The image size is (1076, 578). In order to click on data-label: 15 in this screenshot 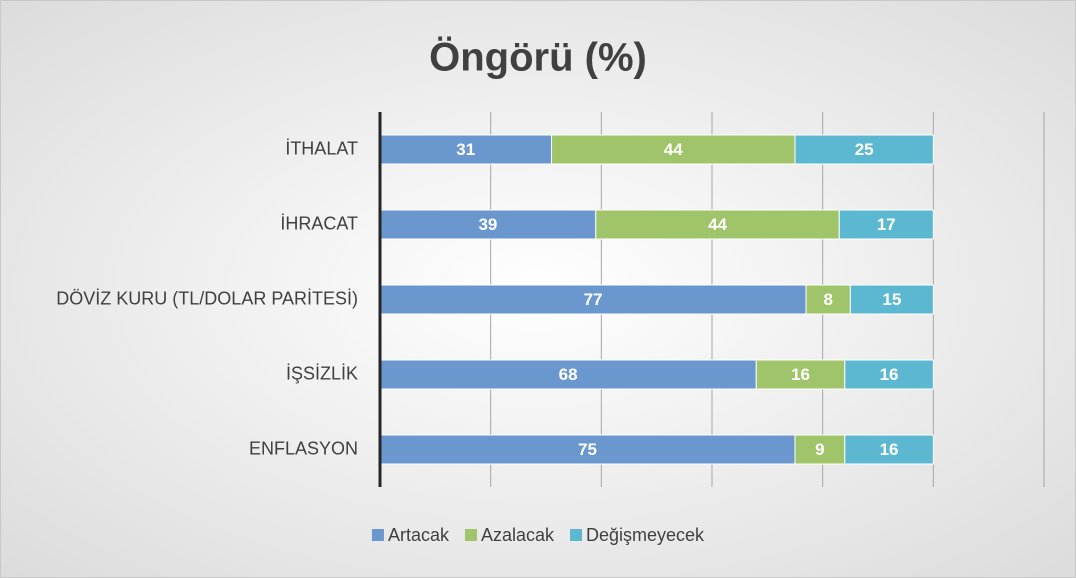, I will do `click(891, 299)`.